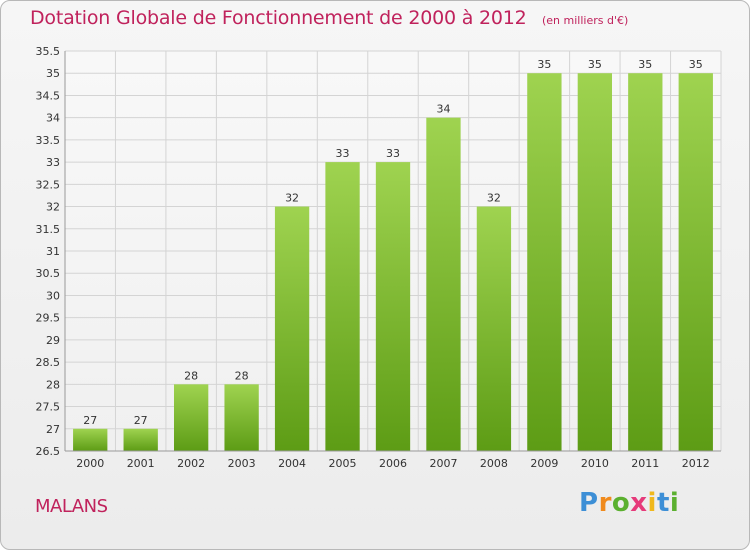 Image resolution: width=750 pixels, height=550 pixels. What do you see at coordinates (90, 420) in the screenshot?
I see `data-label-2000: 27` at bounding box center [90, 420].